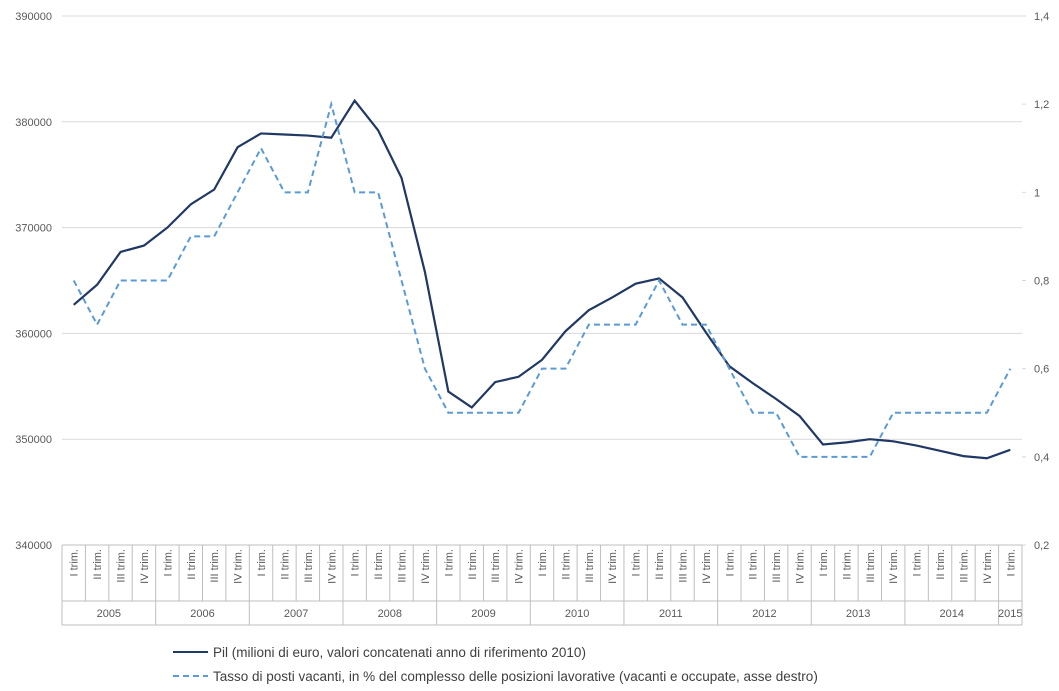  I want to click on y2-tick-label: 0,6, so click(1041, 370).